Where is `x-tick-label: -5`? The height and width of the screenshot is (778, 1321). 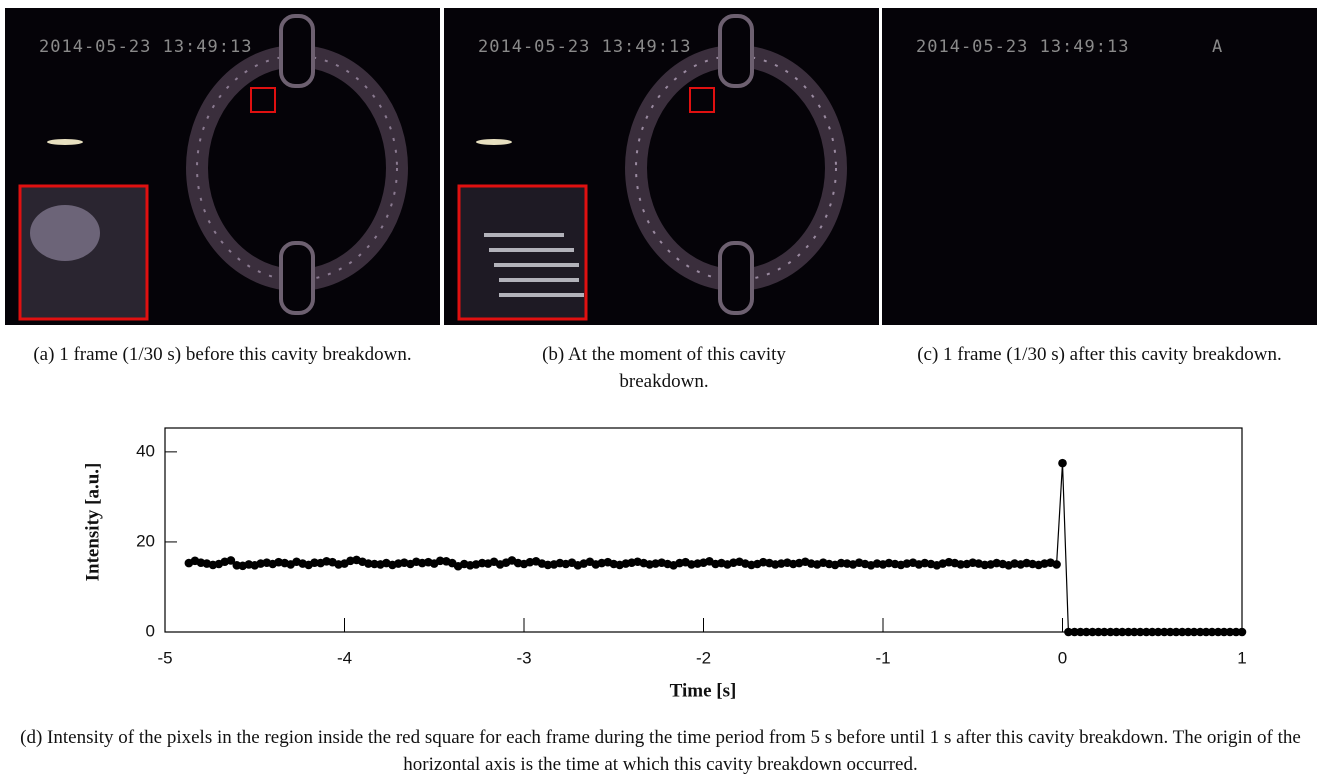
x-tick-label: -5 is located at coordinates (164, 657).